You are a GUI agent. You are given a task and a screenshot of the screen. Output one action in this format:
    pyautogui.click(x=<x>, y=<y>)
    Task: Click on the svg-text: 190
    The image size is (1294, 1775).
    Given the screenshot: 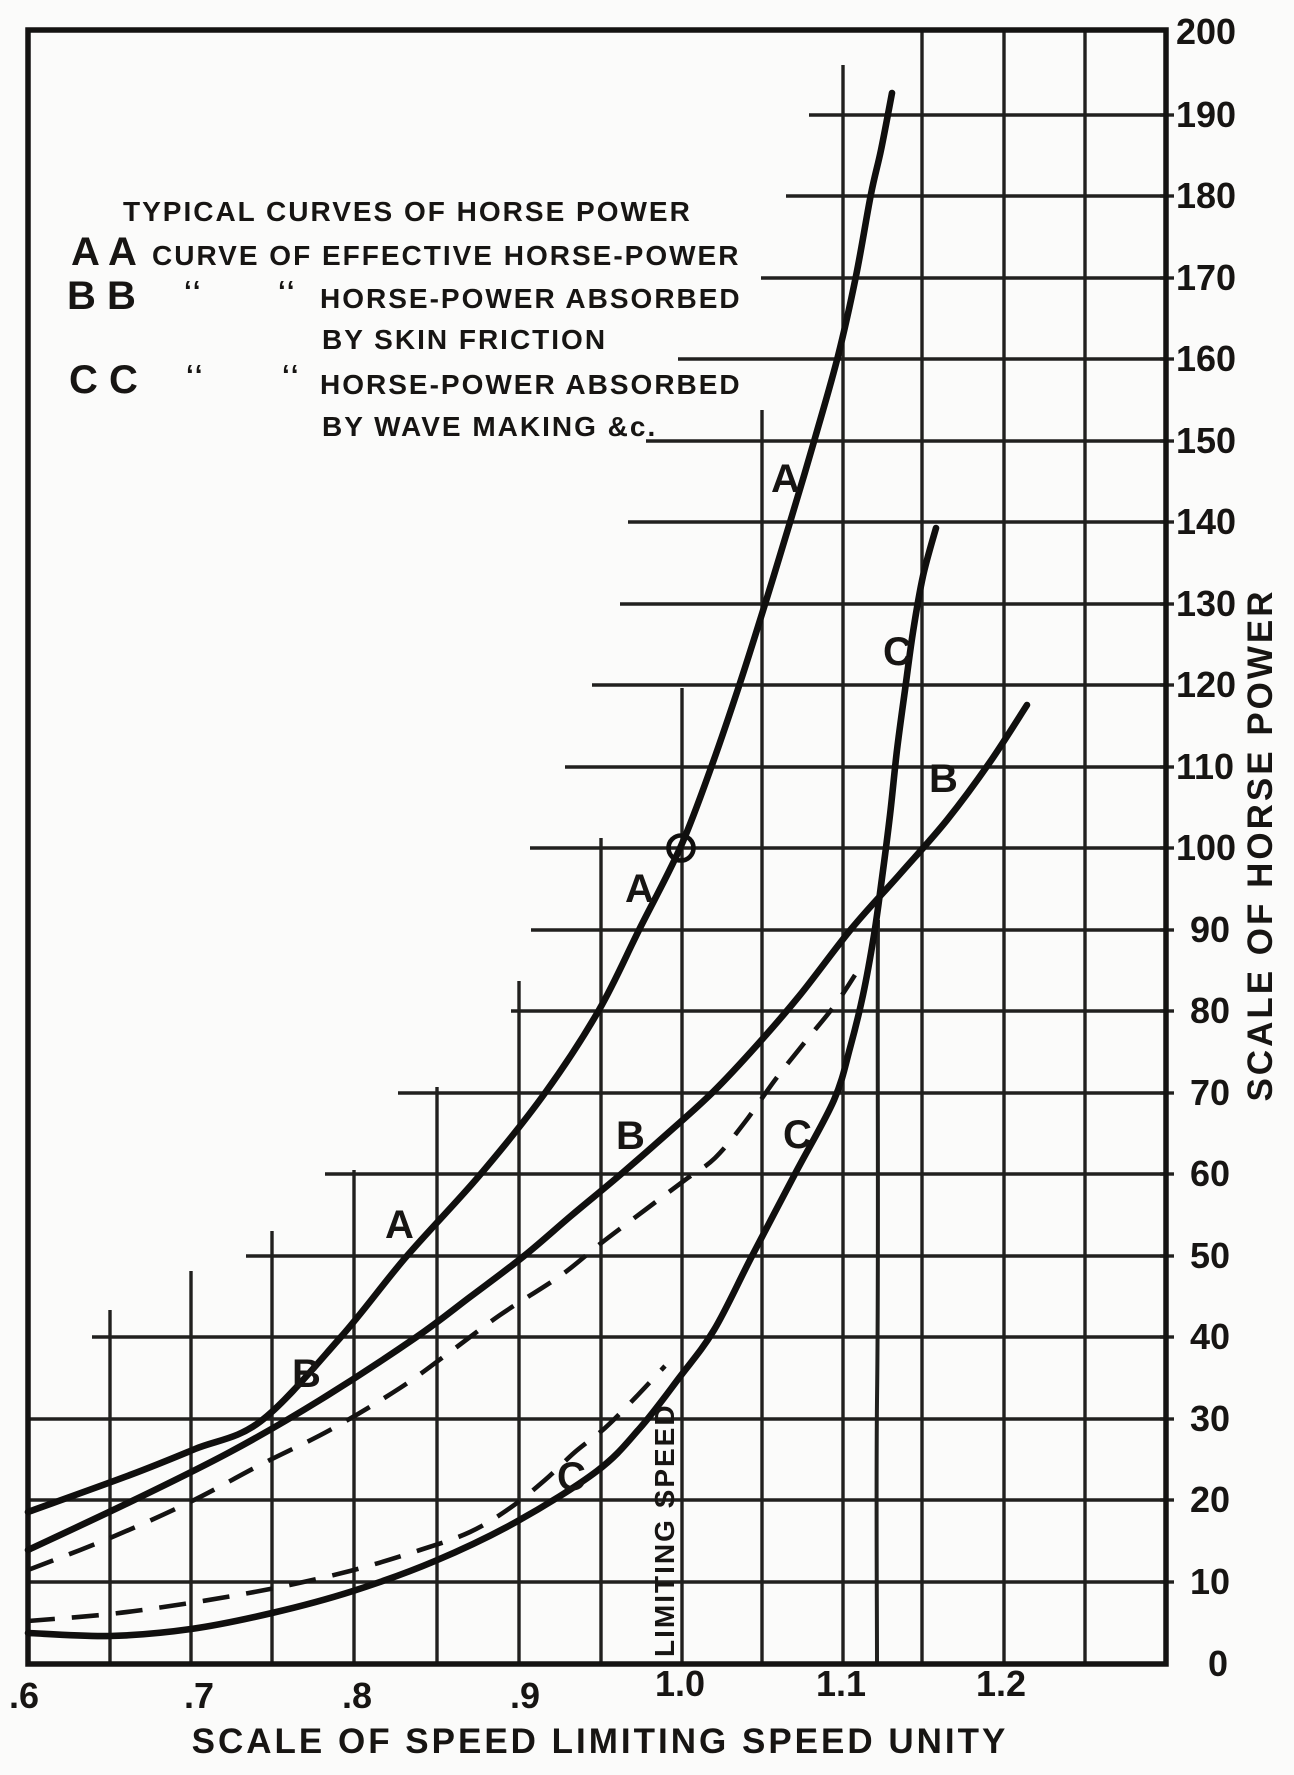 What is the action you would take?
    pyautogui.click(x=1206, y=114)
    